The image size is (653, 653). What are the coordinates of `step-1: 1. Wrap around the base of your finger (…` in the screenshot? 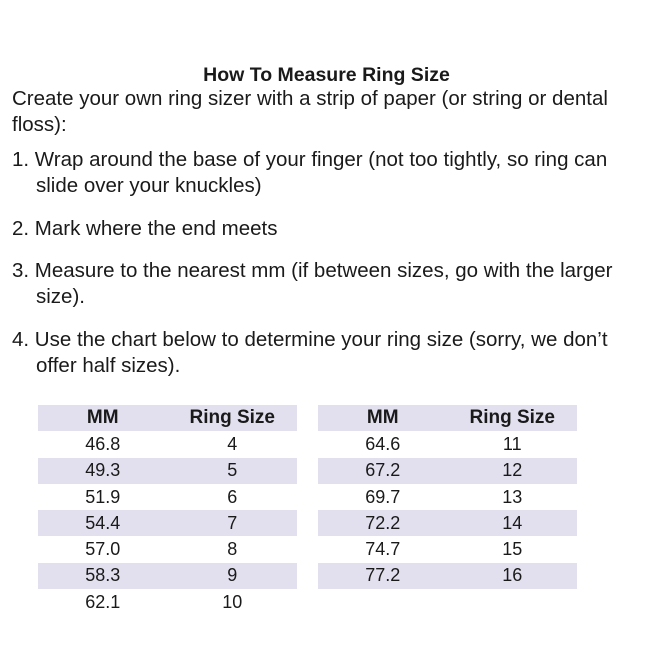 It's located at (310, 172).